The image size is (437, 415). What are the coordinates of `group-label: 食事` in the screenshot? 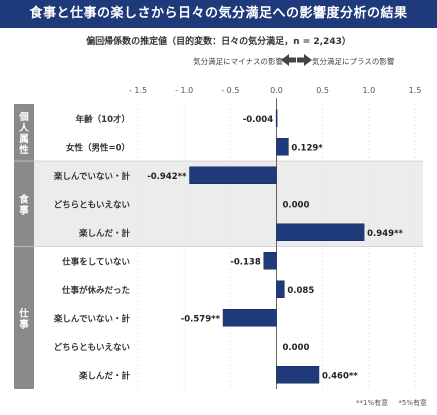 It's located at (23, 204).